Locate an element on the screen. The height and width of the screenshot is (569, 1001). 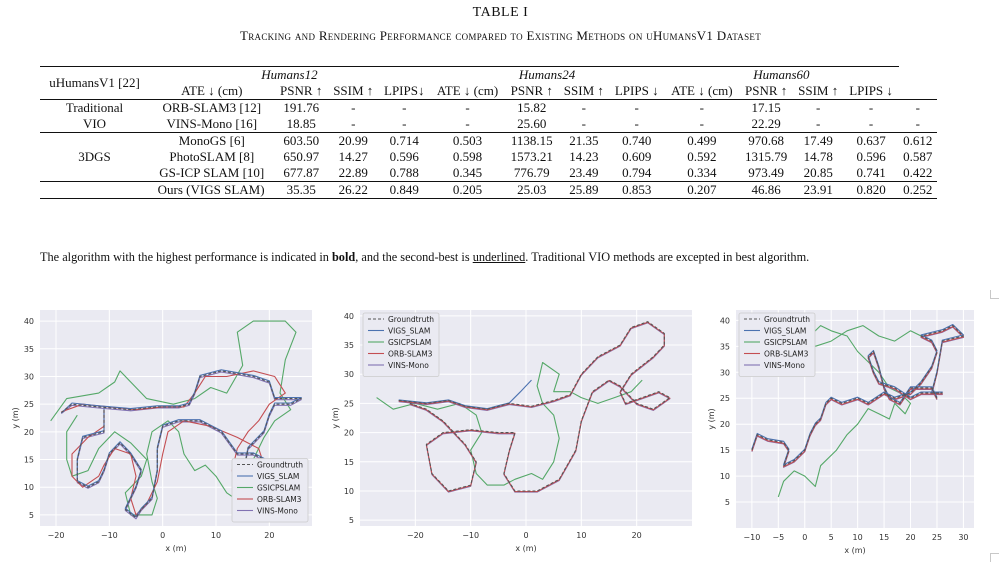
table-row: VINS-Mono [16] 18.85 - - - 25.60 - - - 22.29 - - - is located at coordinates (488, 124).